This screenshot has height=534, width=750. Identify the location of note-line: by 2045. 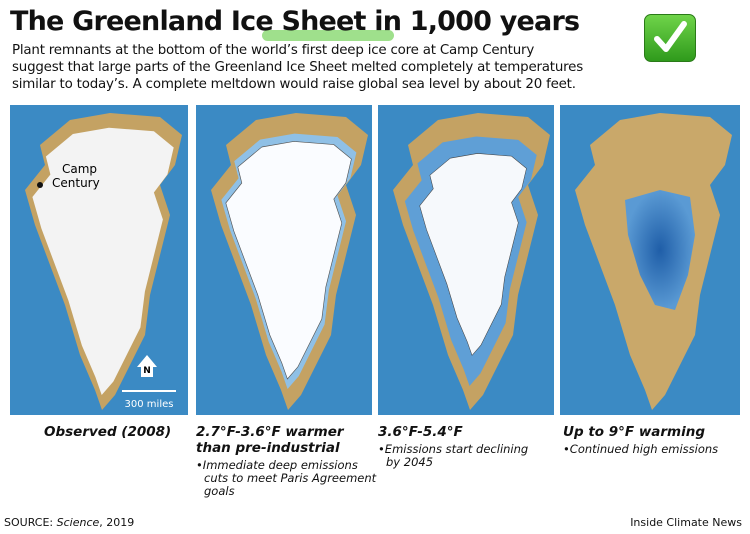
(410, 462).